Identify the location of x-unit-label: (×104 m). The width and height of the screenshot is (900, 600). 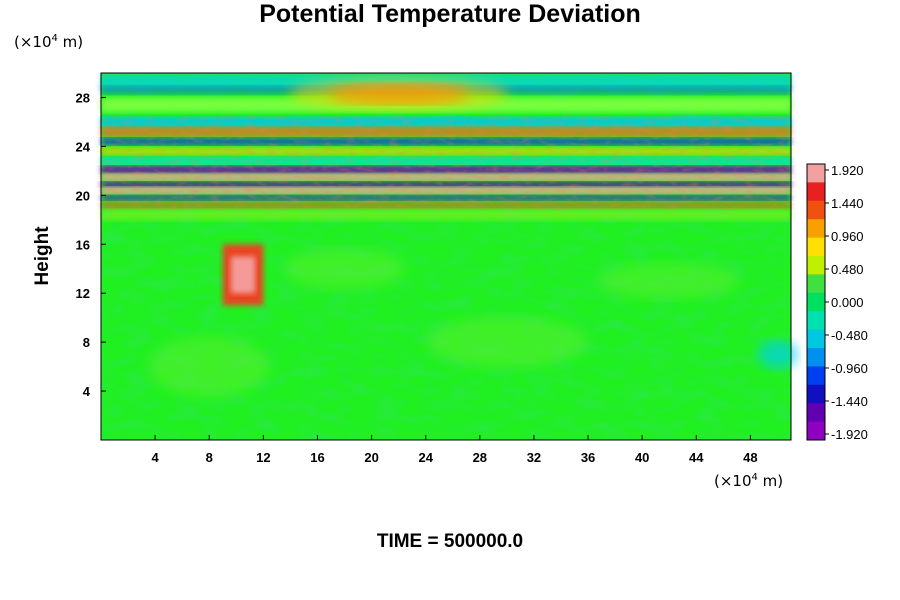
(749, 481).